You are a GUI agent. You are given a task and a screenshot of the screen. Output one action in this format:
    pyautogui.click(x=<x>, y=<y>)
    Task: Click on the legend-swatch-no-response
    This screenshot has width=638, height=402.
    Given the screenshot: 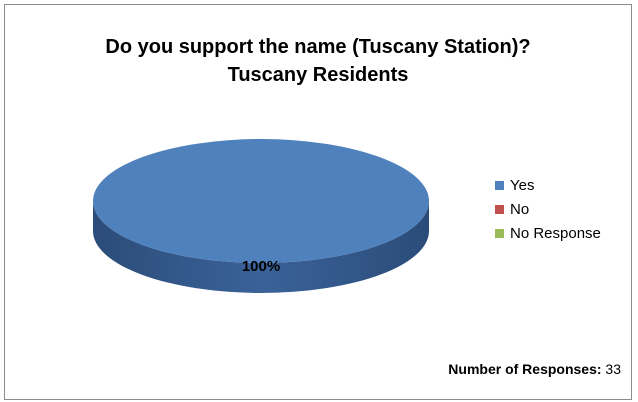 What is the action you would take?
    pyautogui.click(x=499, y=233)
    